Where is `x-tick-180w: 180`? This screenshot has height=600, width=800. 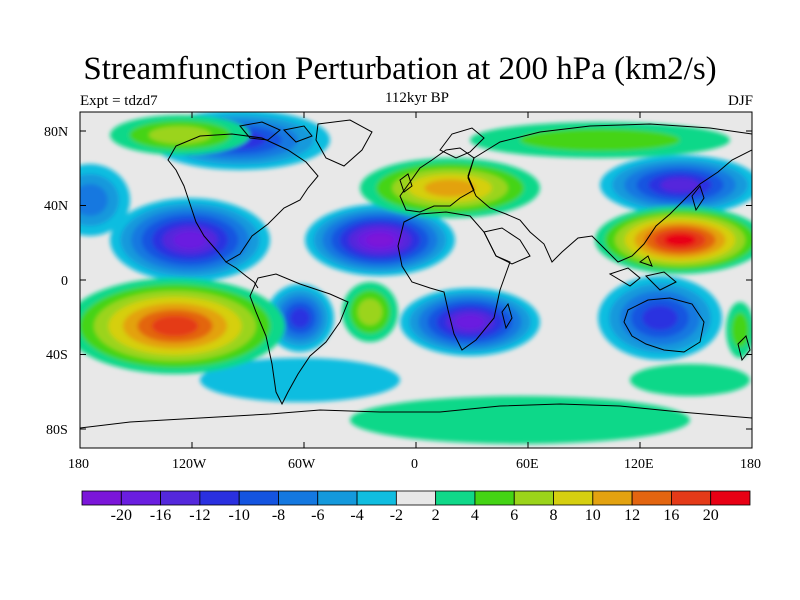 x-tick-180w: 180 is located at coordinates (78, 464).